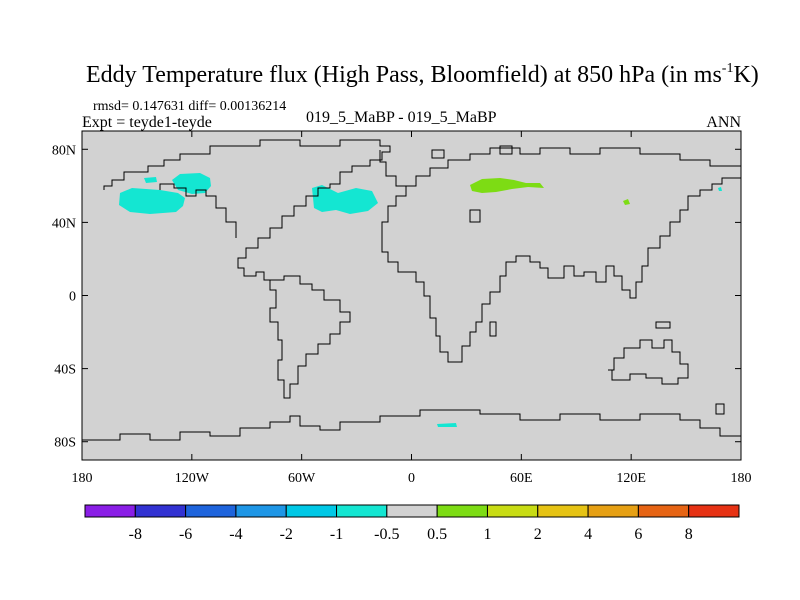  Describe the element at coordinates (302, 478) in the screenshot. I see `x-tick-label: 60W` at that location.